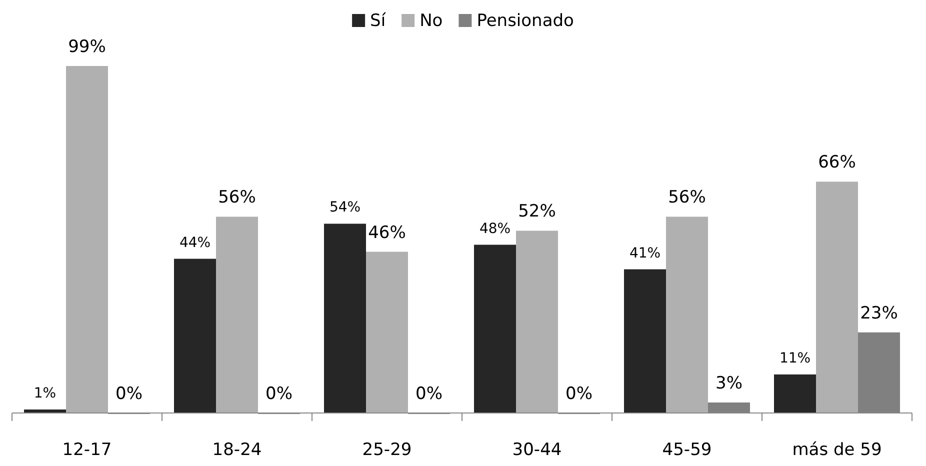  I want to click on data-label: 44%, so click(195, 242).